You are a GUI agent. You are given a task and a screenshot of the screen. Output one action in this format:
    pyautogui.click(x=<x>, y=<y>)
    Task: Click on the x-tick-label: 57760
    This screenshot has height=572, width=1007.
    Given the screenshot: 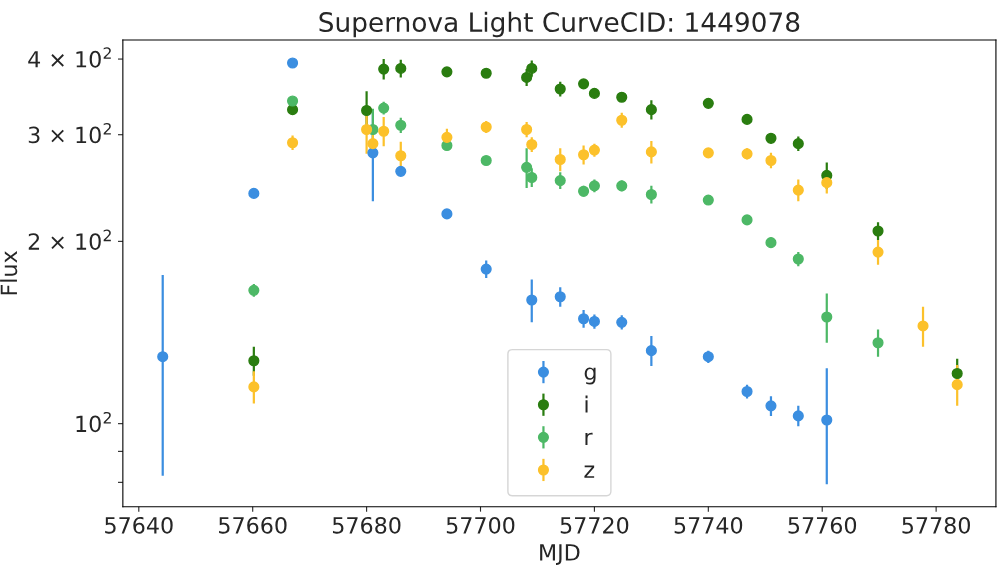 What is the action you would take?
    pyautogui.click(x=822, y=525)
    